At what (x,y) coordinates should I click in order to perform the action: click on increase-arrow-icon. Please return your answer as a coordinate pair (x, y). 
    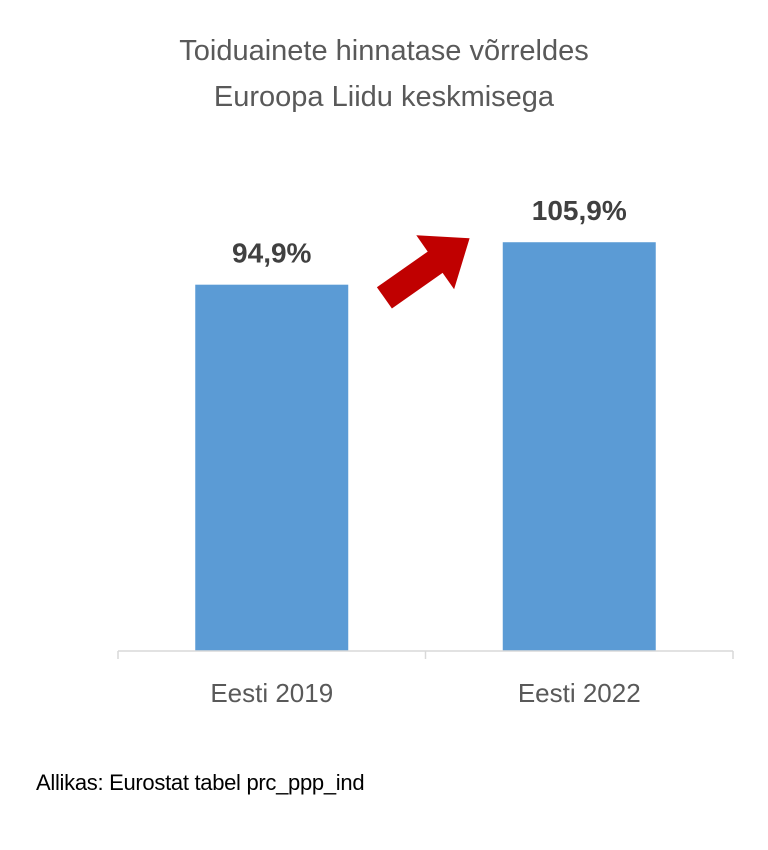
    Looking at the image, I should click on (423, 272).